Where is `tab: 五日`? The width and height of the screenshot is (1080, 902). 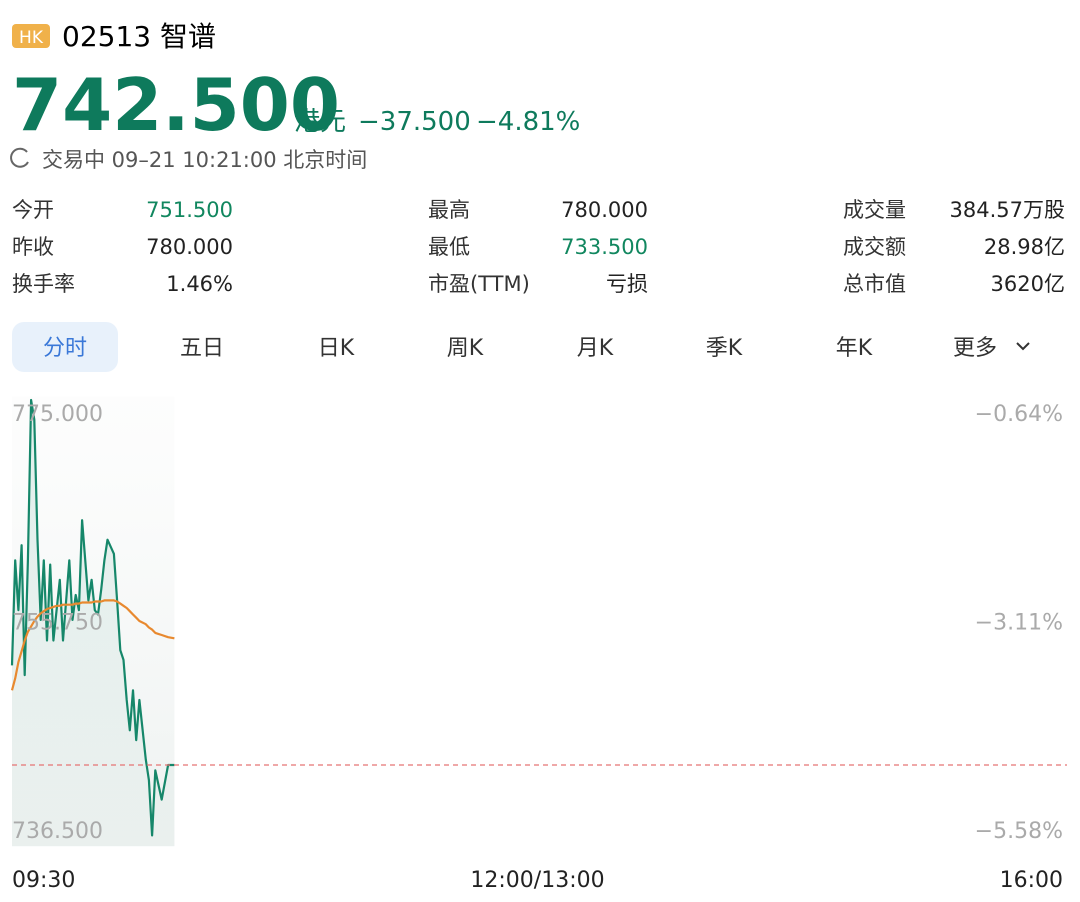 tab: 五日 is located at coordinates (202, 348).